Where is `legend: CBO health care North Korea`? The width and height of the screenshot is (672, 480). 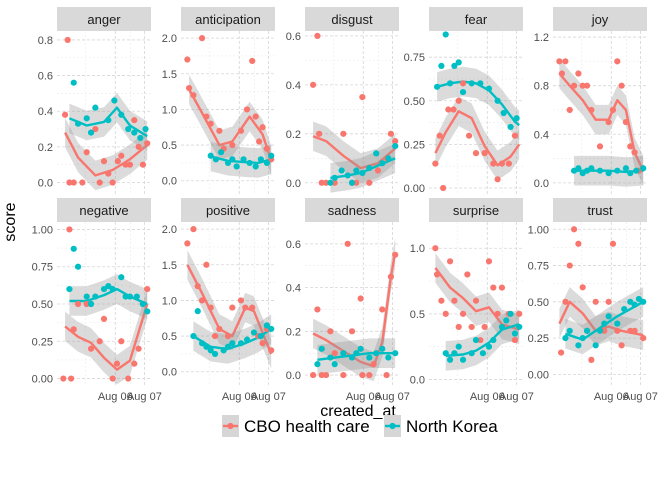 legend: CBO health care North Korea is located at coordinates (360, 426).